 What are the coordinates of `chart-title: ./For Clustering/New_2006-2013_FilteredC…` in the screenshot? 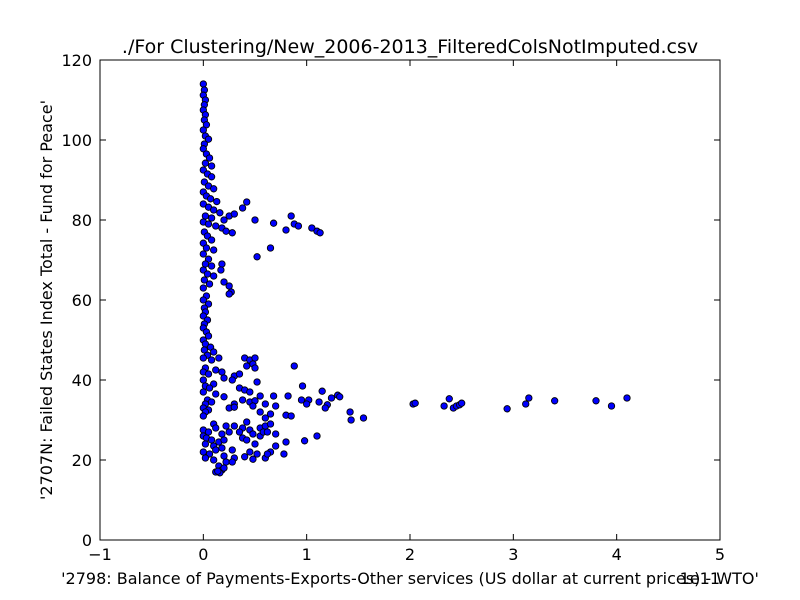 It's located at (410, 47).